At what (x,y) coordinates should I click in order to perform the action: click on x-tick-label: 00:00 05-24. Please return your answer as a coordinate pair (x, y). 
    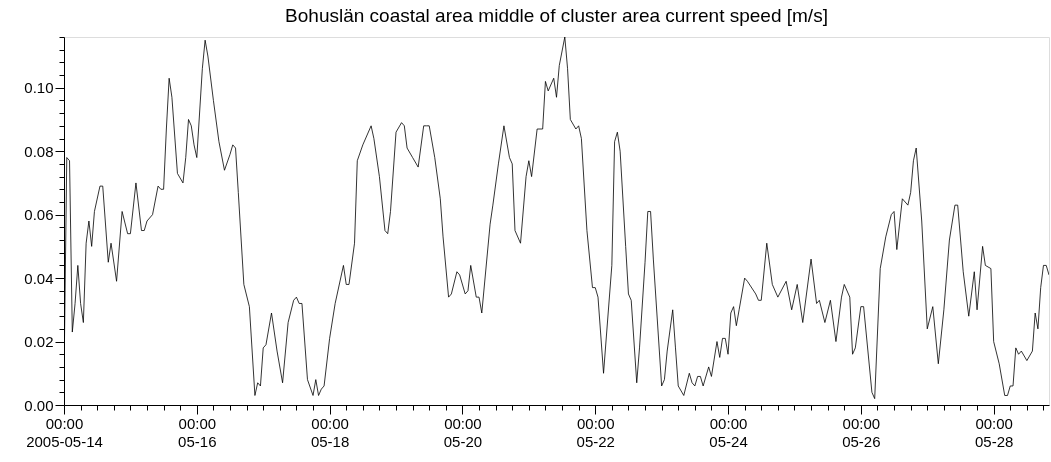
    Looking at the image, I should click on (728, 432).